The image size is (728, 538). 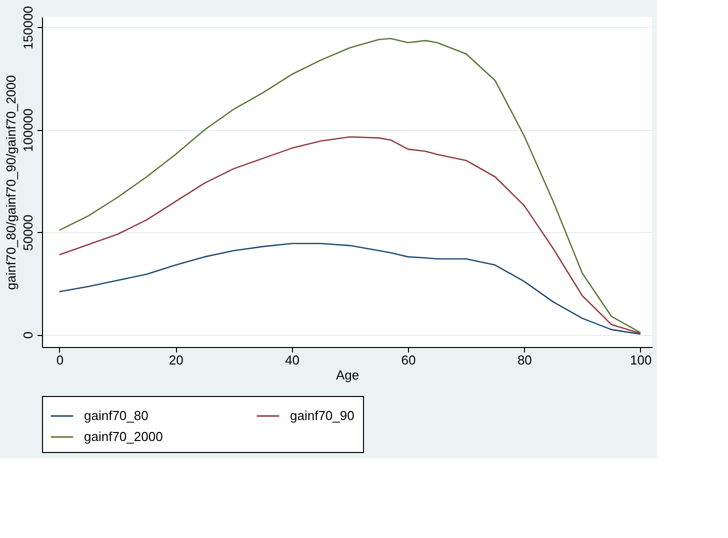 What do you see at coordinates (408, 360) in the screenshot?
I see `x-tick-label: 60` at bounding box center [408, 360].